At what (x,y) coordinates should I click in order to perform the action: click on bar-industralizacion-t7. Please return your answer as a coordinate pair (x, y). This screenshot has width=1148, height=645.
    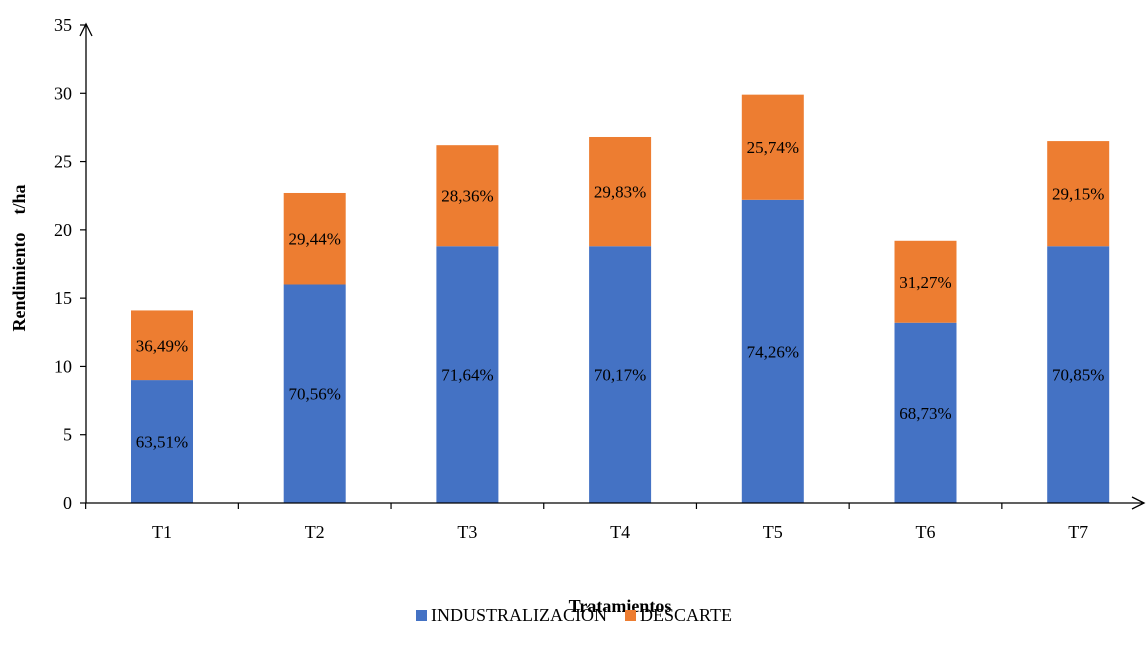
    Looking at the image, I should click on (1078, 374).